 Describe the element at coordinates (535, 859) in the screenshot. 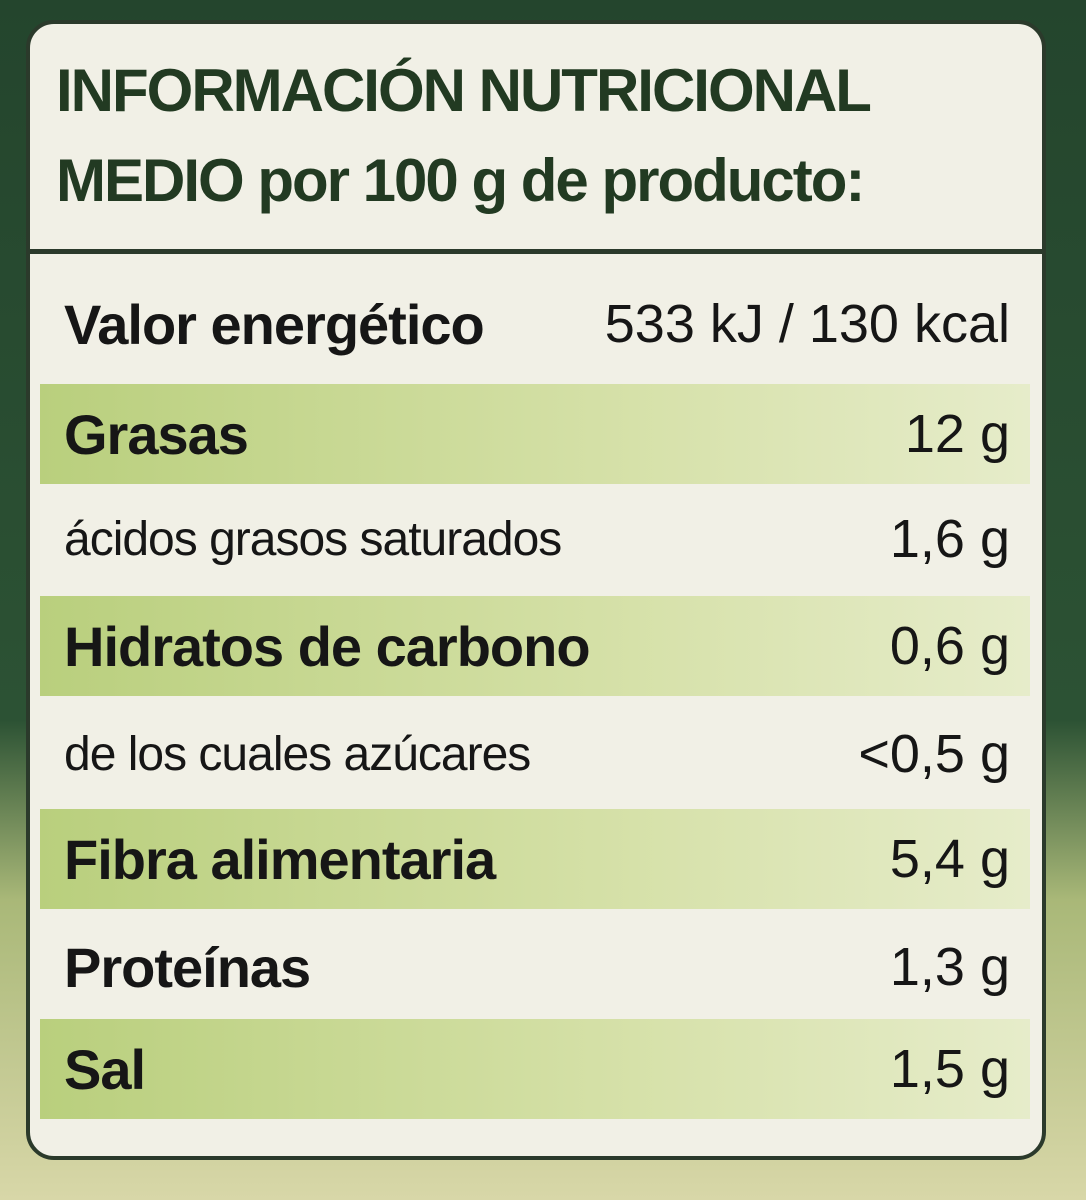

I see `nutrient-row: Fibra alimentaria 5,4 g` at that location.